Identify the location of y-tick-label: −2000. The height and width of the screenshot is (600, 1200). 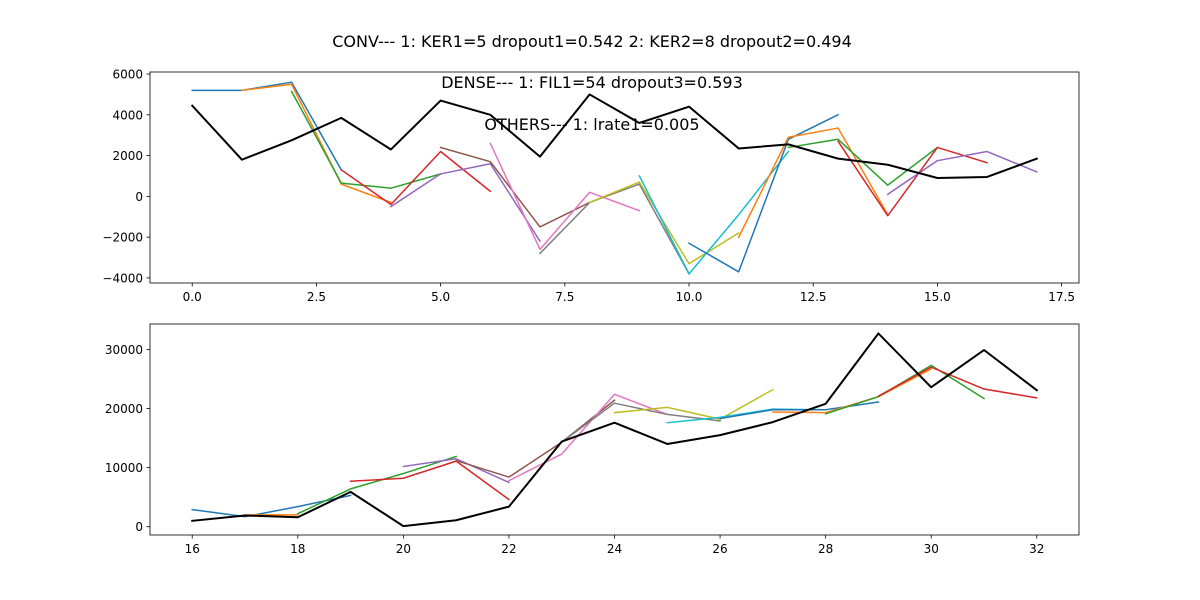
(122, 238).